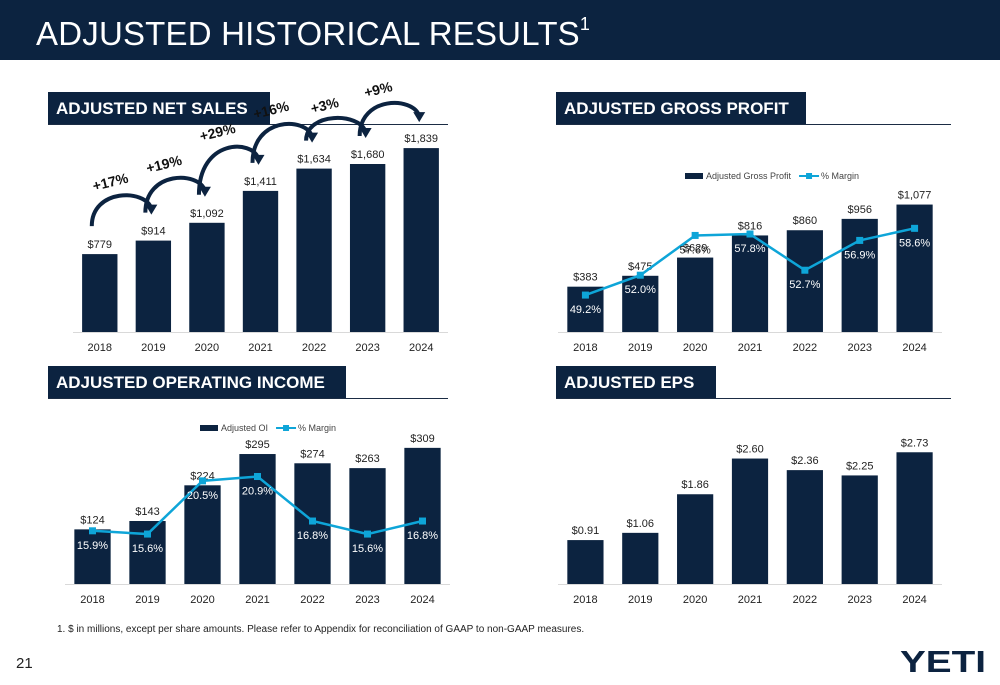 The image size is (1000, 685). I want to click on margin-point-2022, so click(312, 521).